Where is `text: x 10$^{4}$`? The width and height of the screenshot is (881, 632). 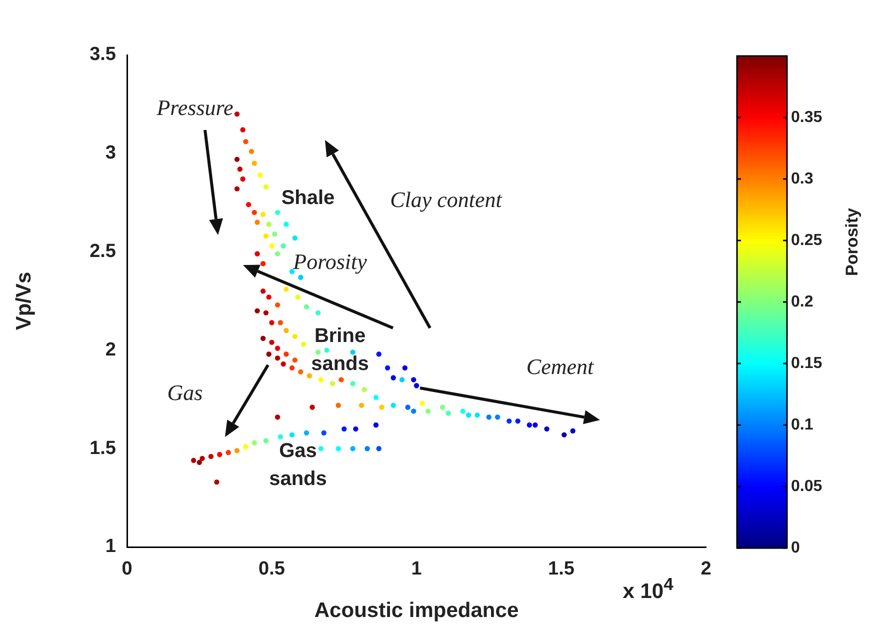
text: x 10$^{4}$ is located at coordinates (648, 589).